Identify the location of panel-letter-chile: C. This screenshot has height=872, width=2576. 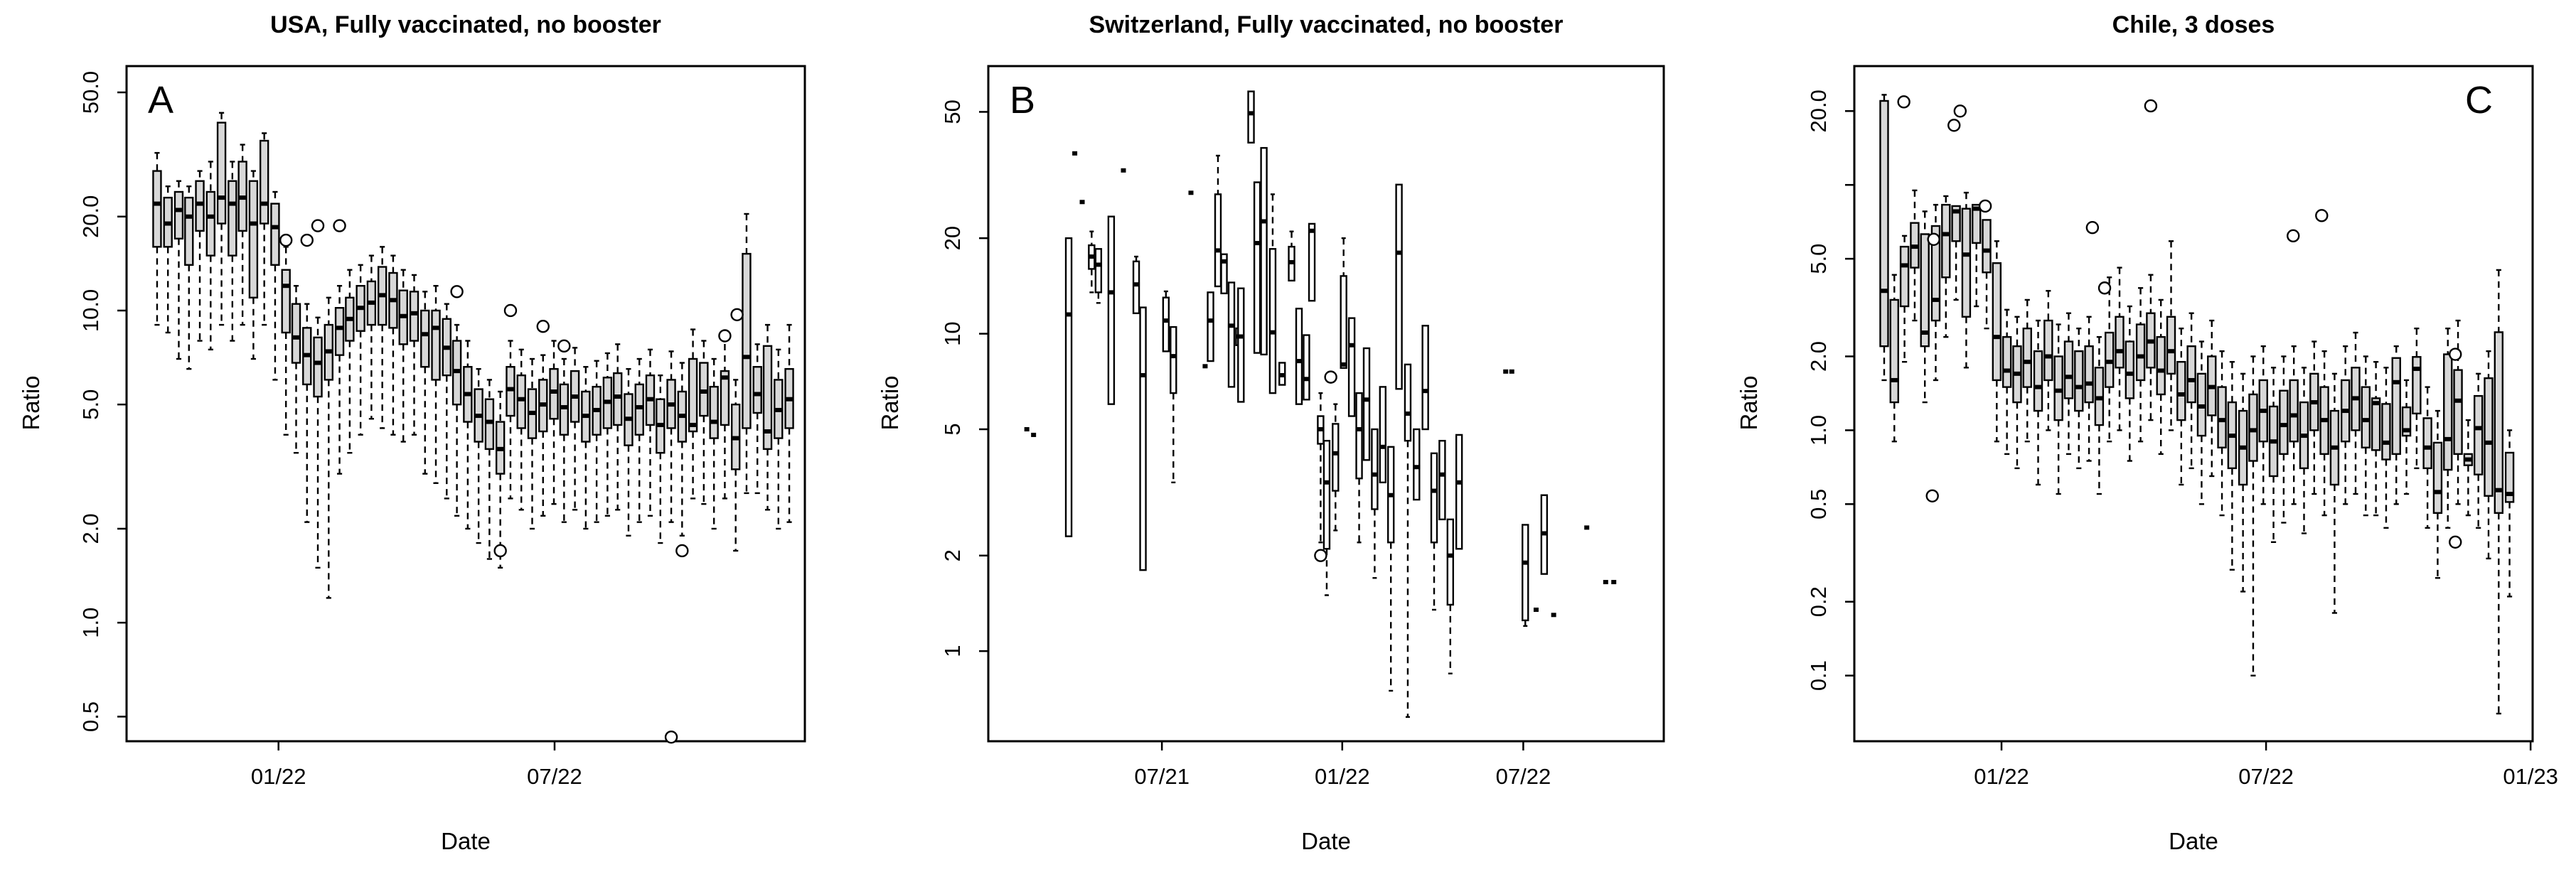
(2479, 100).